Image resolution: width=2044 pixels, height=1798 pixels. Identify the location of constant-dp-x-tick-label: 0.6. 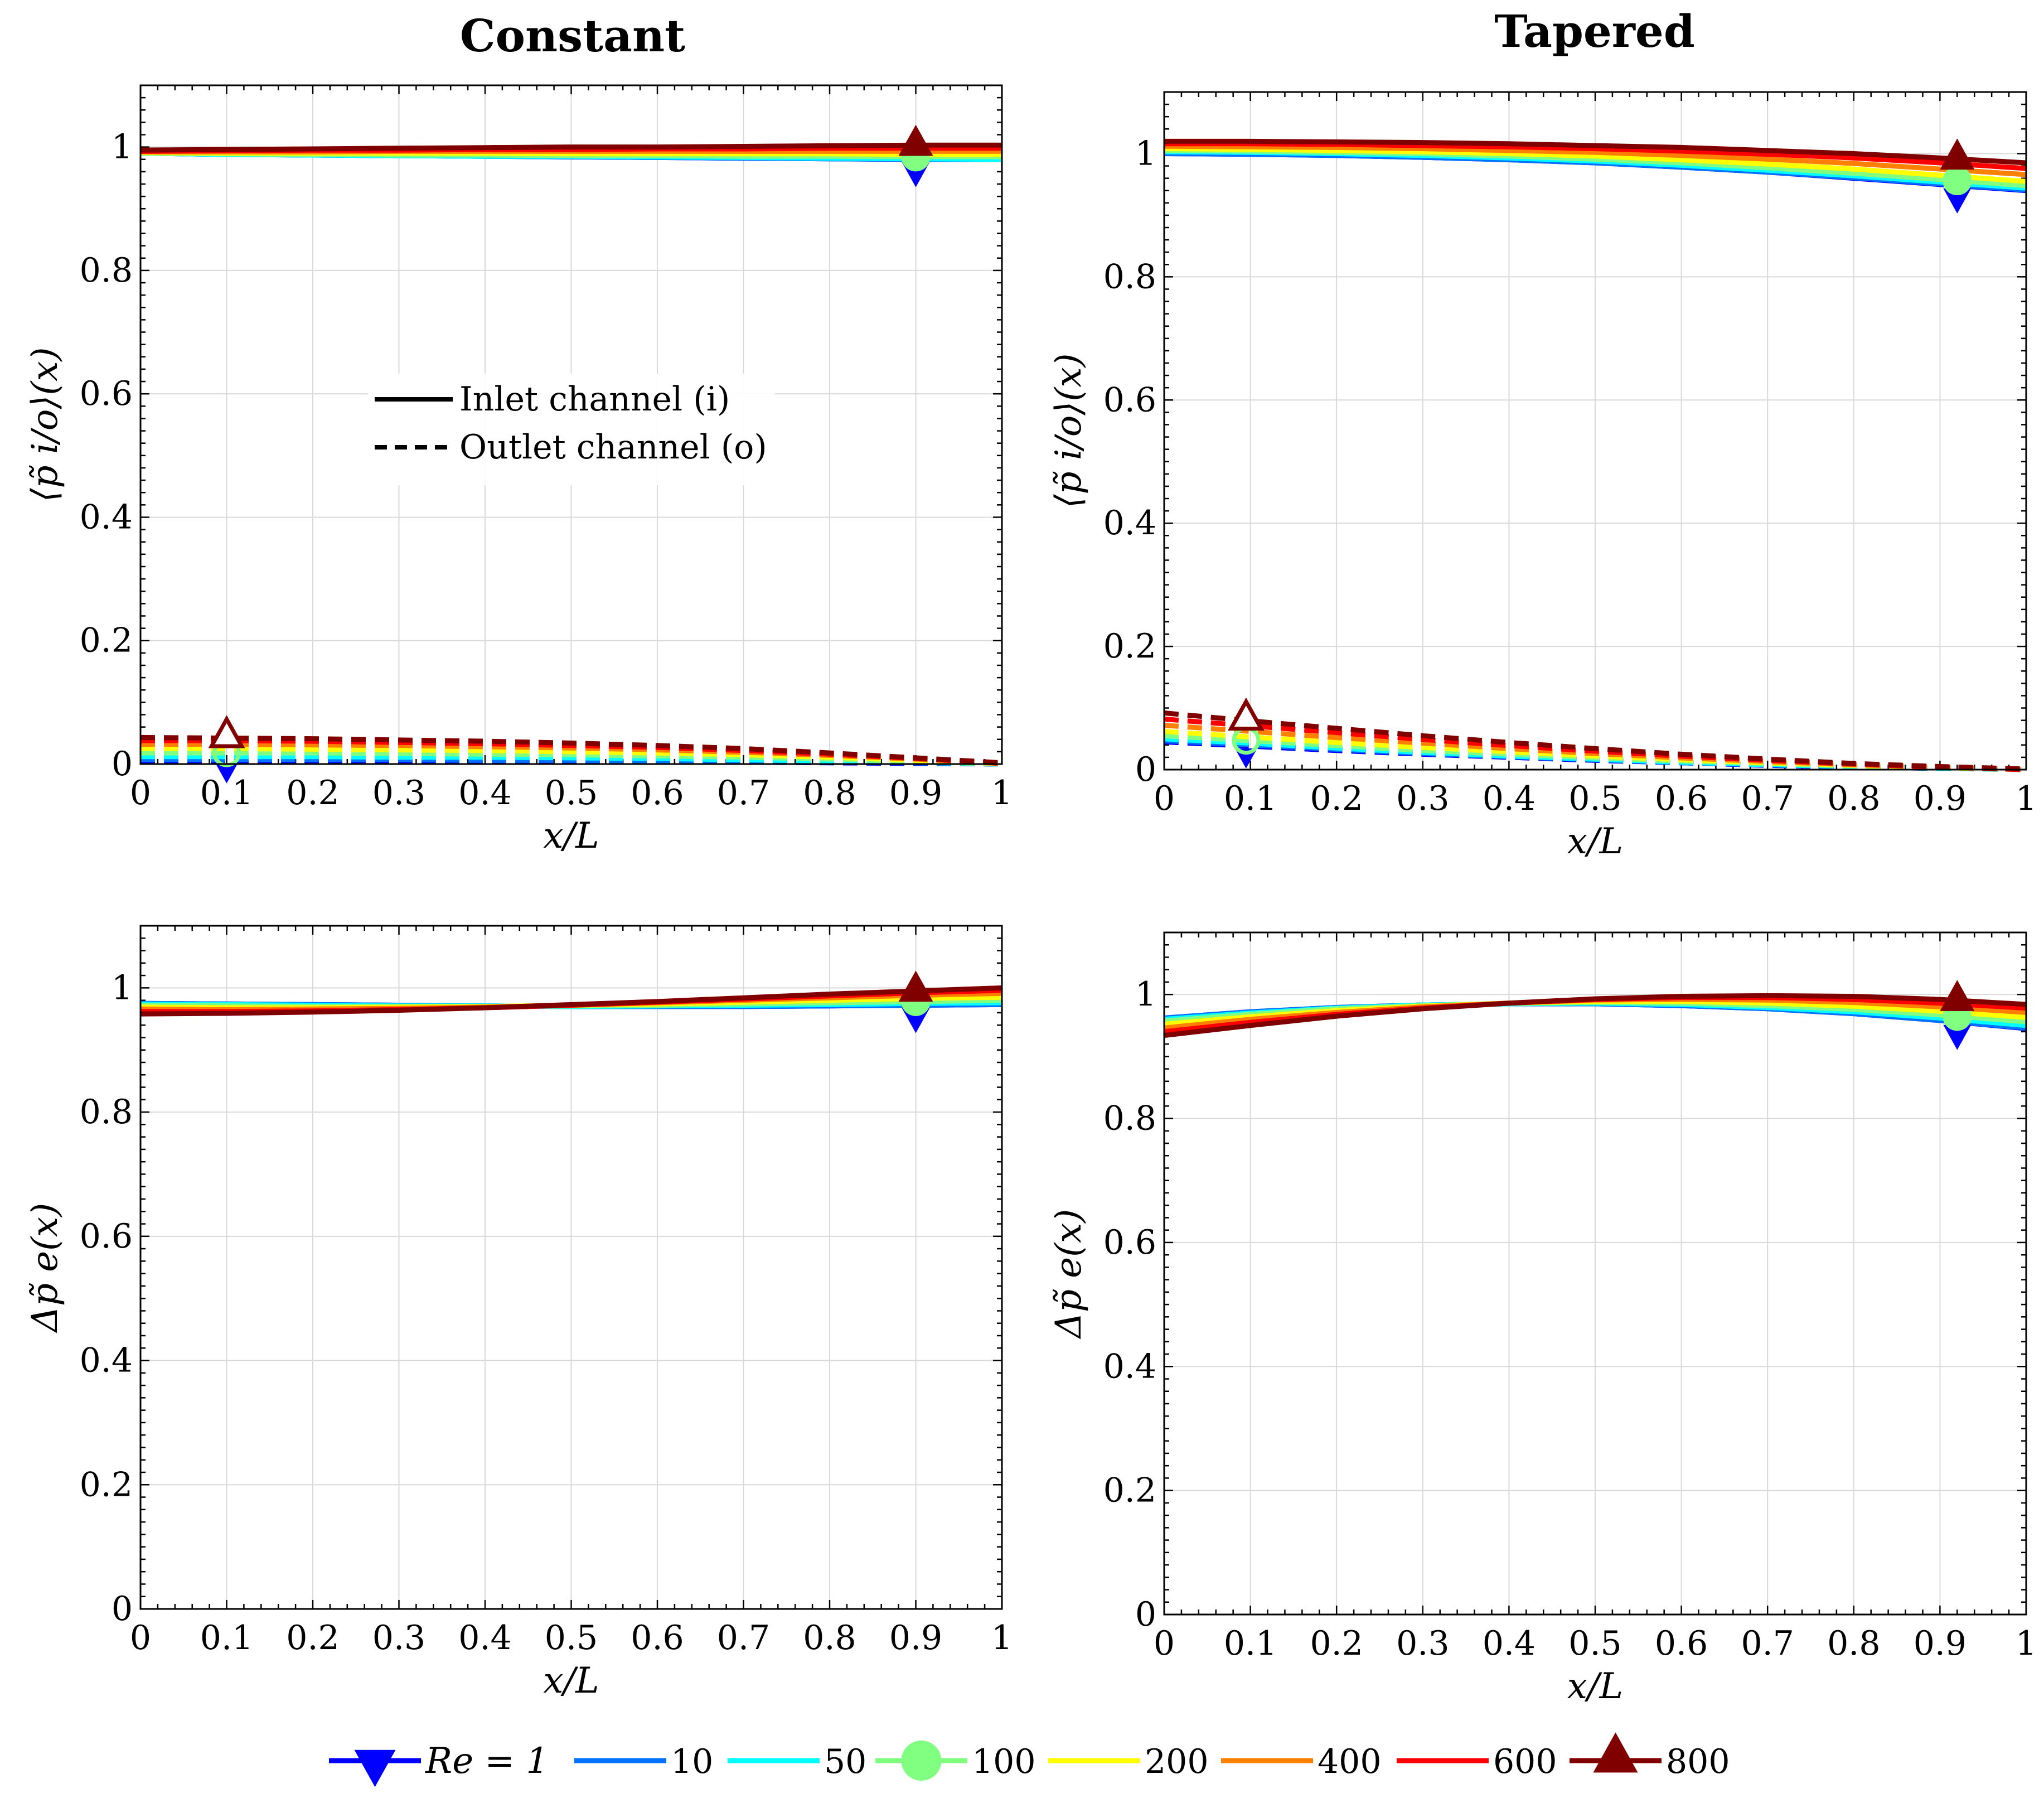
(658, 1637).